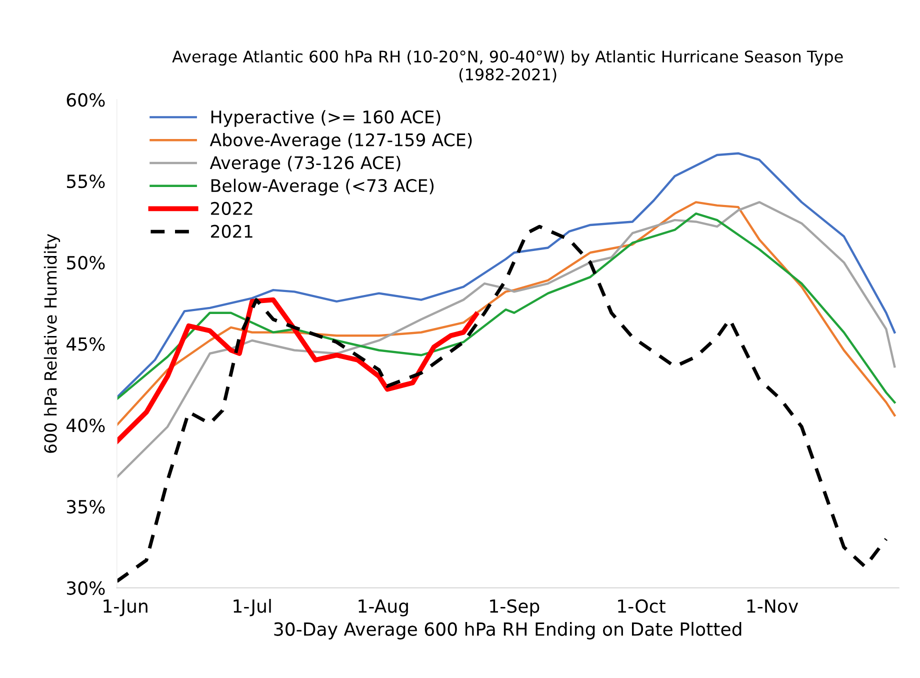 This screenshot has height=678, width=920. Describe the element at coordinates (515, 607) in the screenshot. I see `x-tick-label: 1-Sep` at that location.